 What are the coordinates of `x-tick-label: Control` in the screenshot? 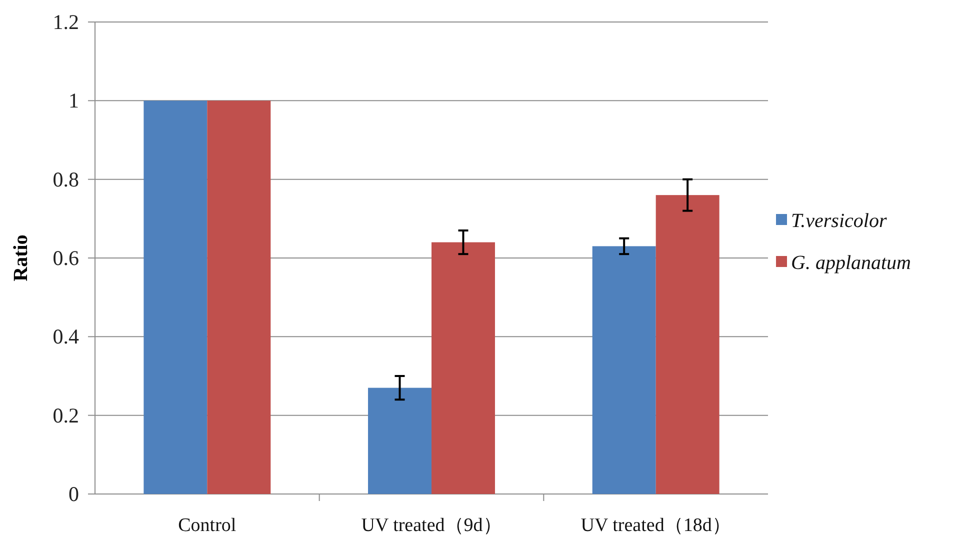 It's located at (207, 525).